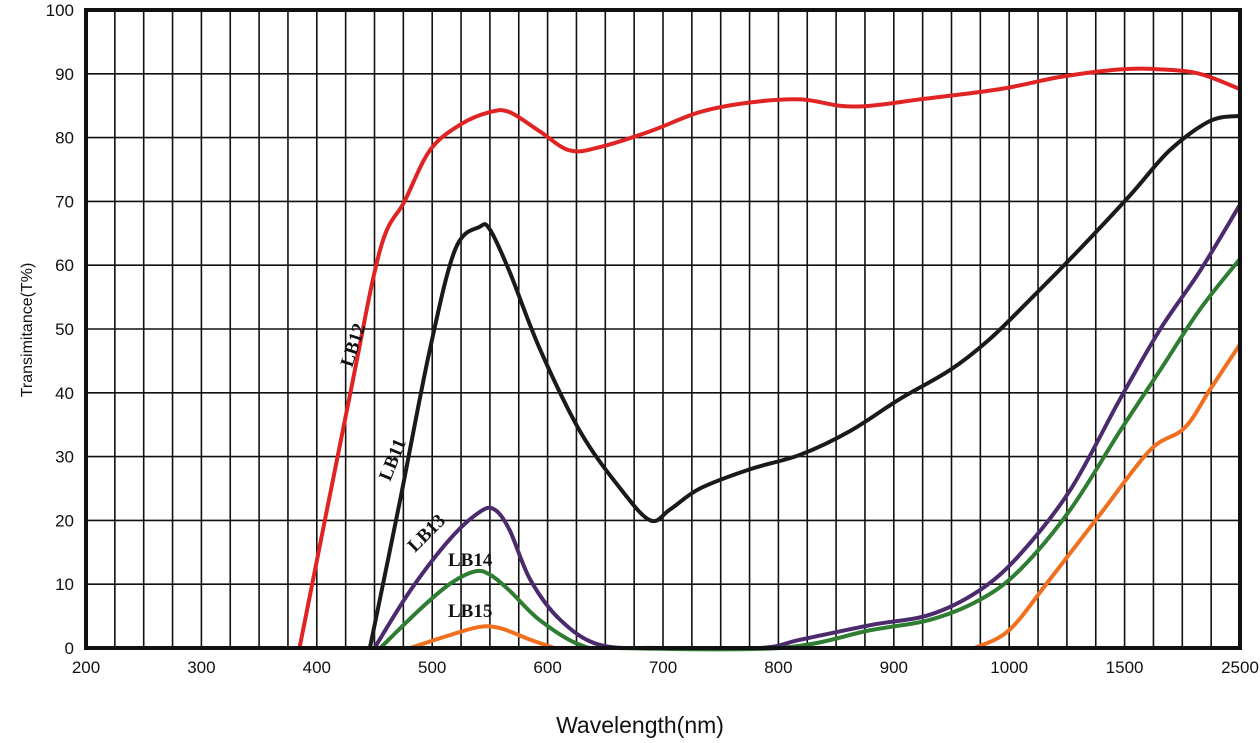  Describe the element at coordinates (317, 667) in the screenshot. I see `x-tick-label: 400` at that location.